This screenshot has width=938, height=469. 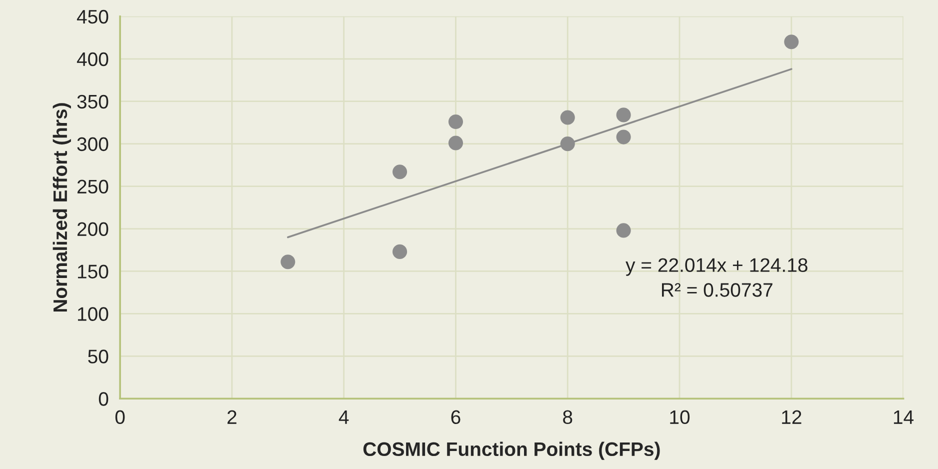 What do you see at coordinates (92, 144) in the screenshot?
I see `y-tick-label: 300` at bounding box center [92, 144].